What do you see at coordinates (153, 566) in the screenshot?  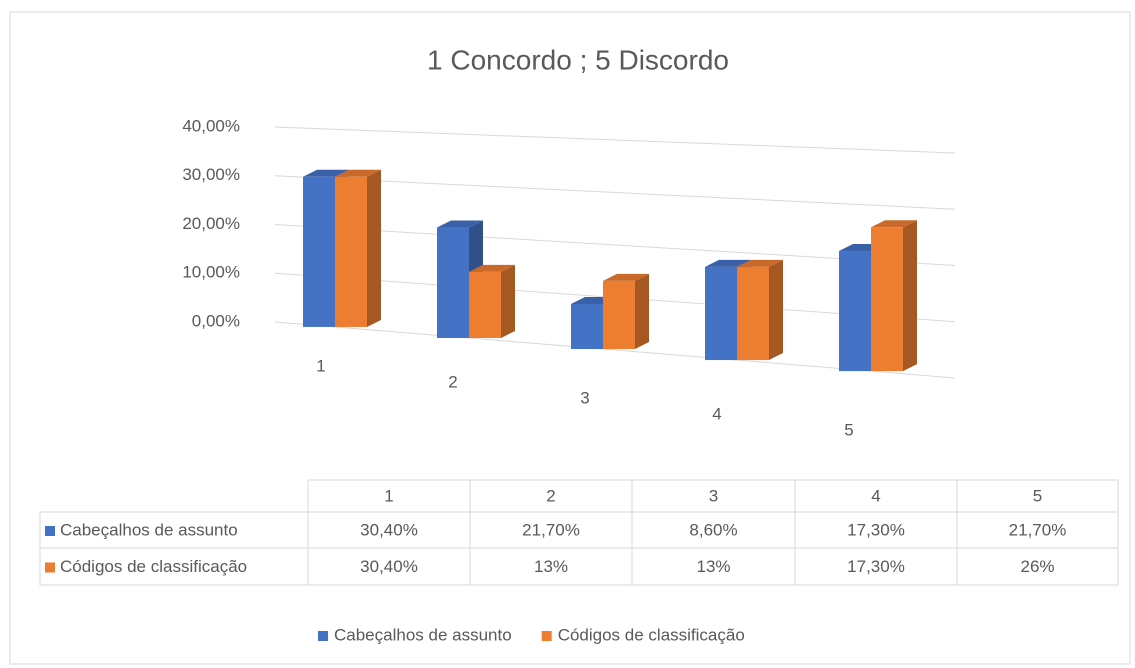 I see `table-row-label: Códigos de classificação` at bounding box center [153, 566].